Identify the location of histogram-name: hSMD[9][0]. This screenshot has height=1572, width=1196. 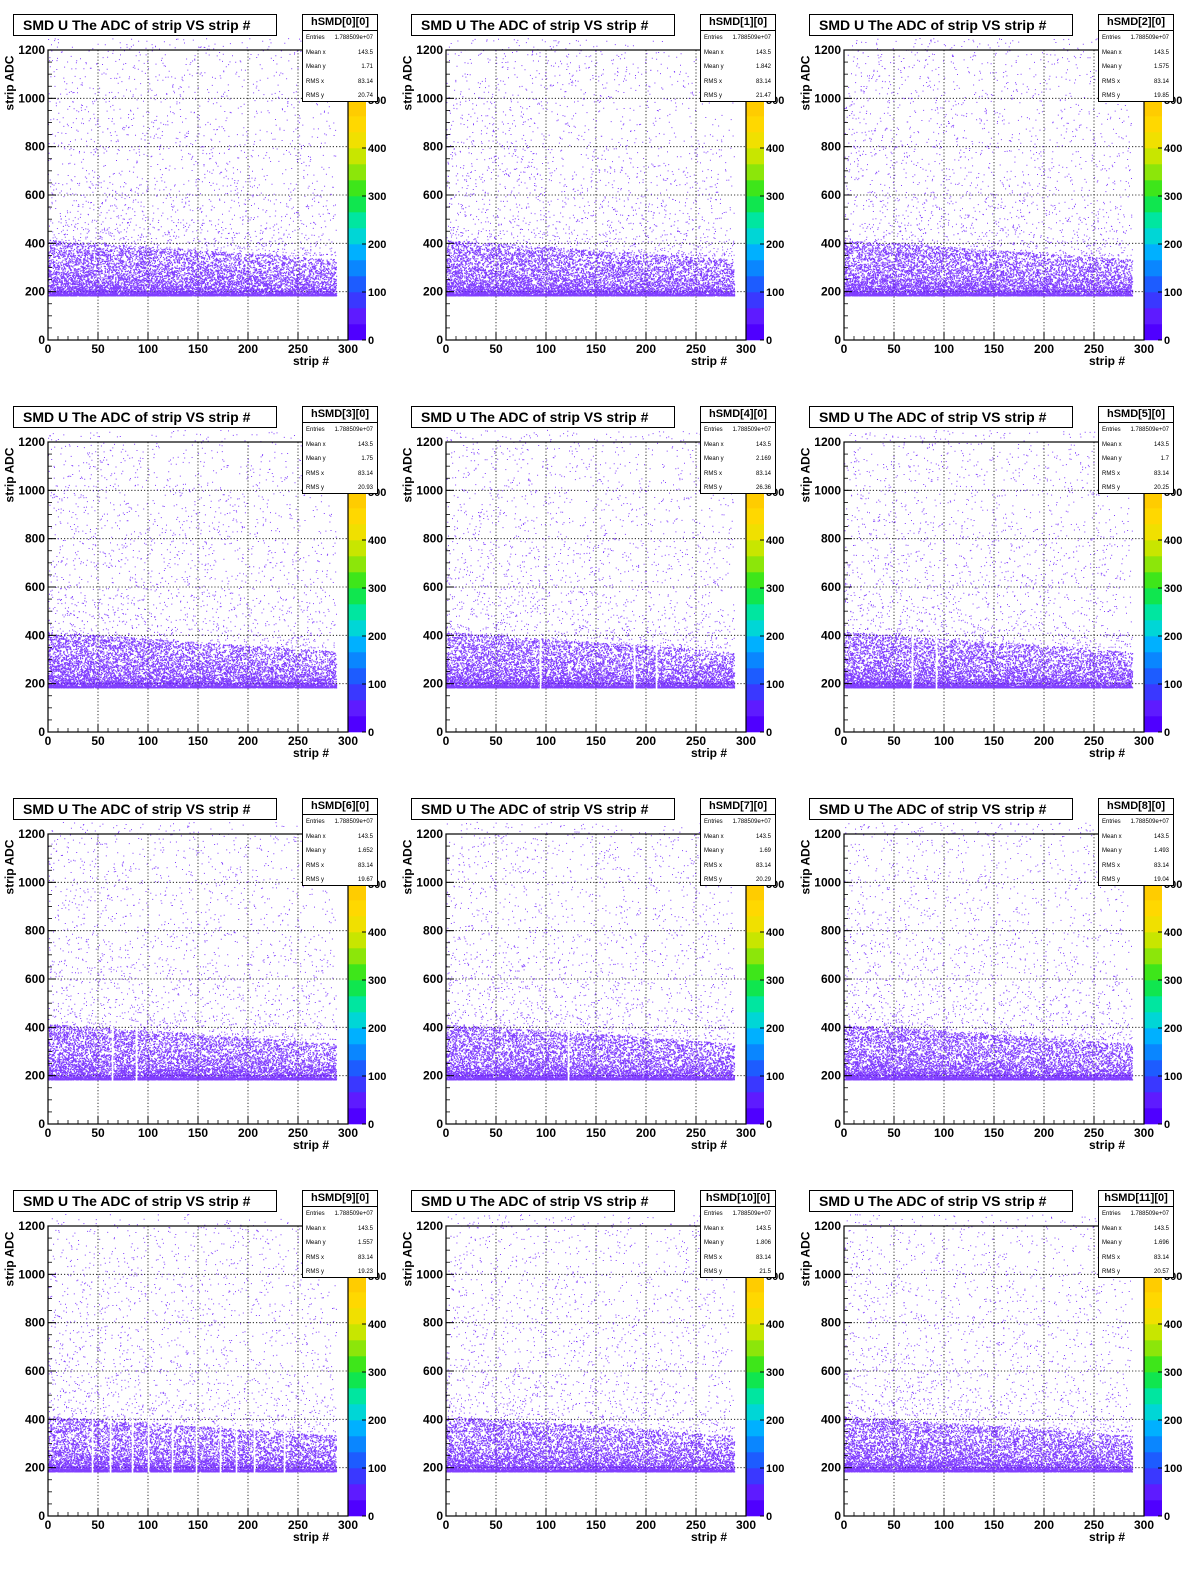
(340, 1199).